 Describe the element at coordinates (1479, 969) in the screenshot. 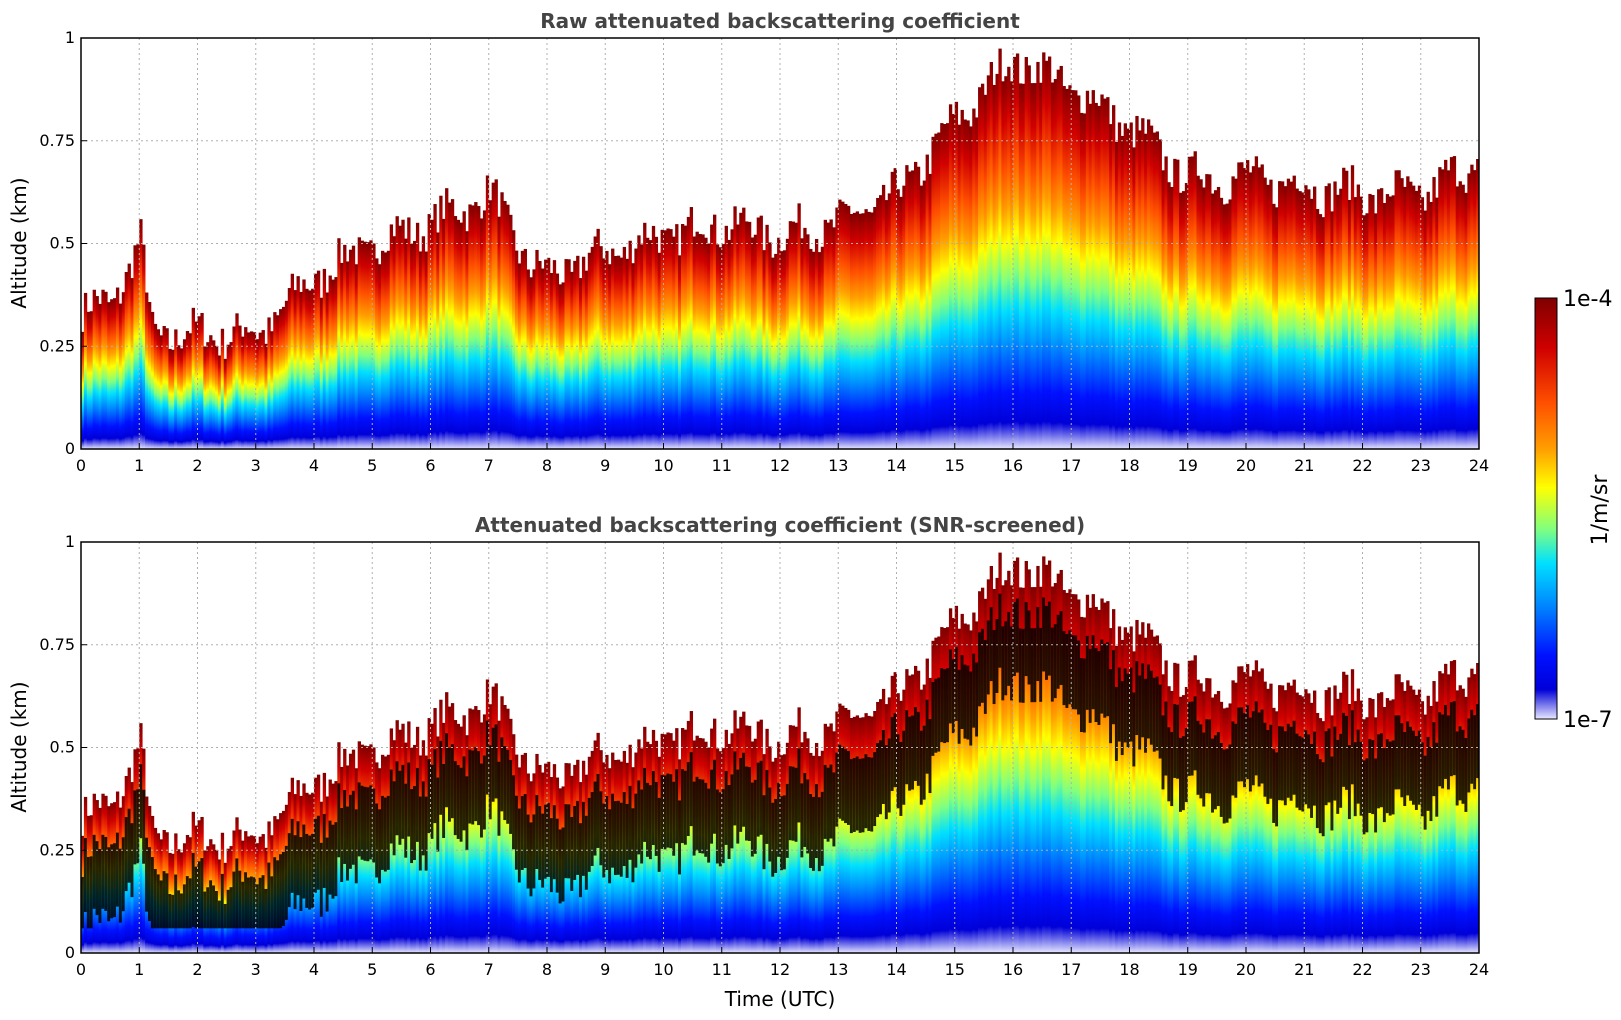

I see `x-tick-label: 24` at that location.